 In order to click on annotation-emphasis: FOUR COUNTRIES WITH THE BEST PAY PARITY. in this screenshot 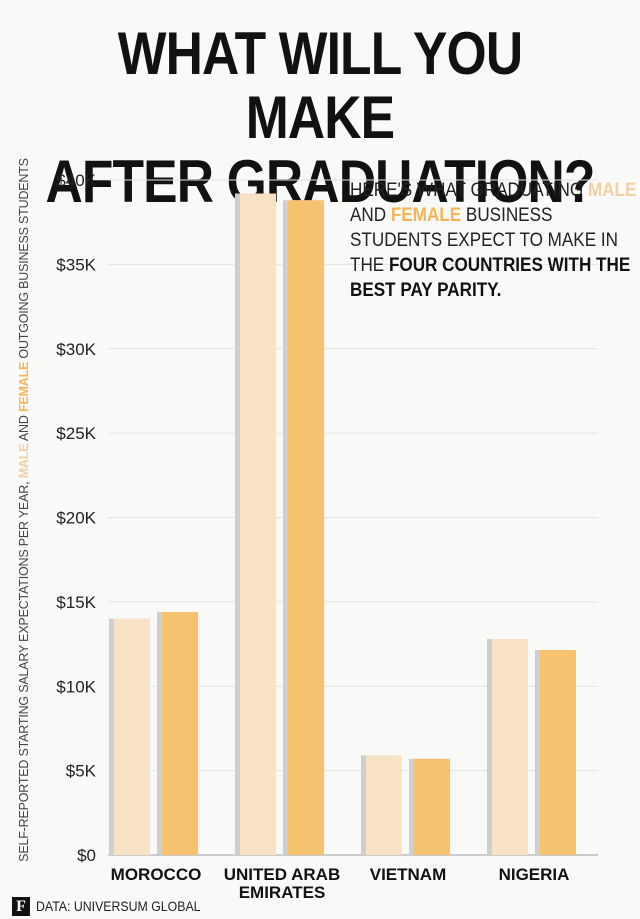, I will do `click(490, 278)`.